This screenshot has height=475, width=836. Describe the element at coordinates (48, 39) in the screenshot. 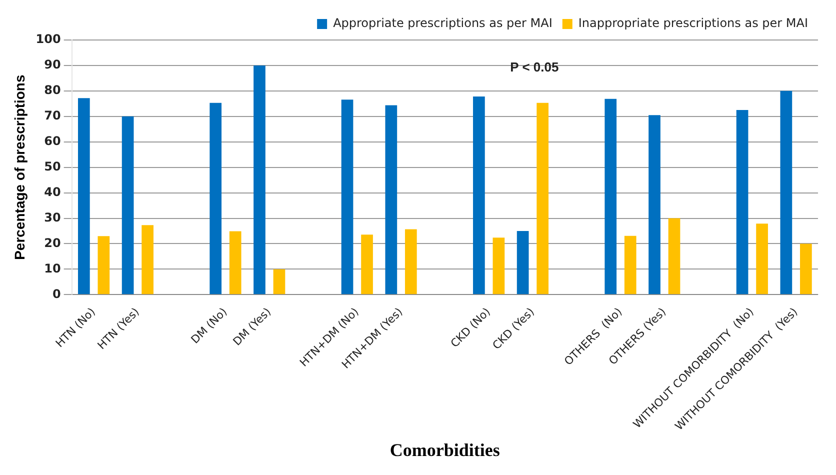

I see `y-tick-label: 100` at that location.